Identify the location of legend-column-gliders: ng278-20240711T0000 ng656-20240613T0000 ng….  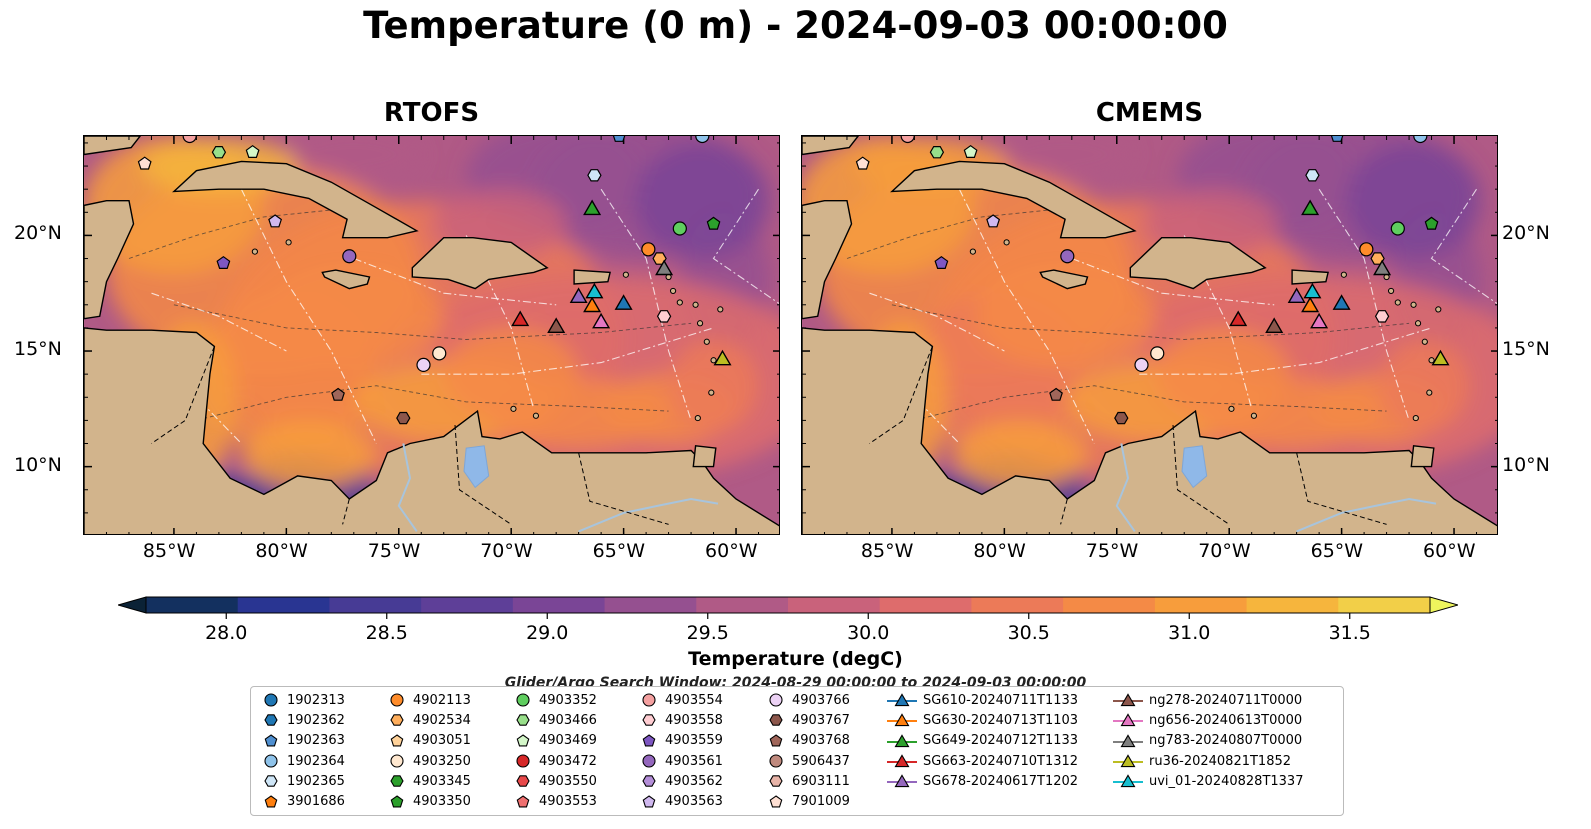
(1208, 740).